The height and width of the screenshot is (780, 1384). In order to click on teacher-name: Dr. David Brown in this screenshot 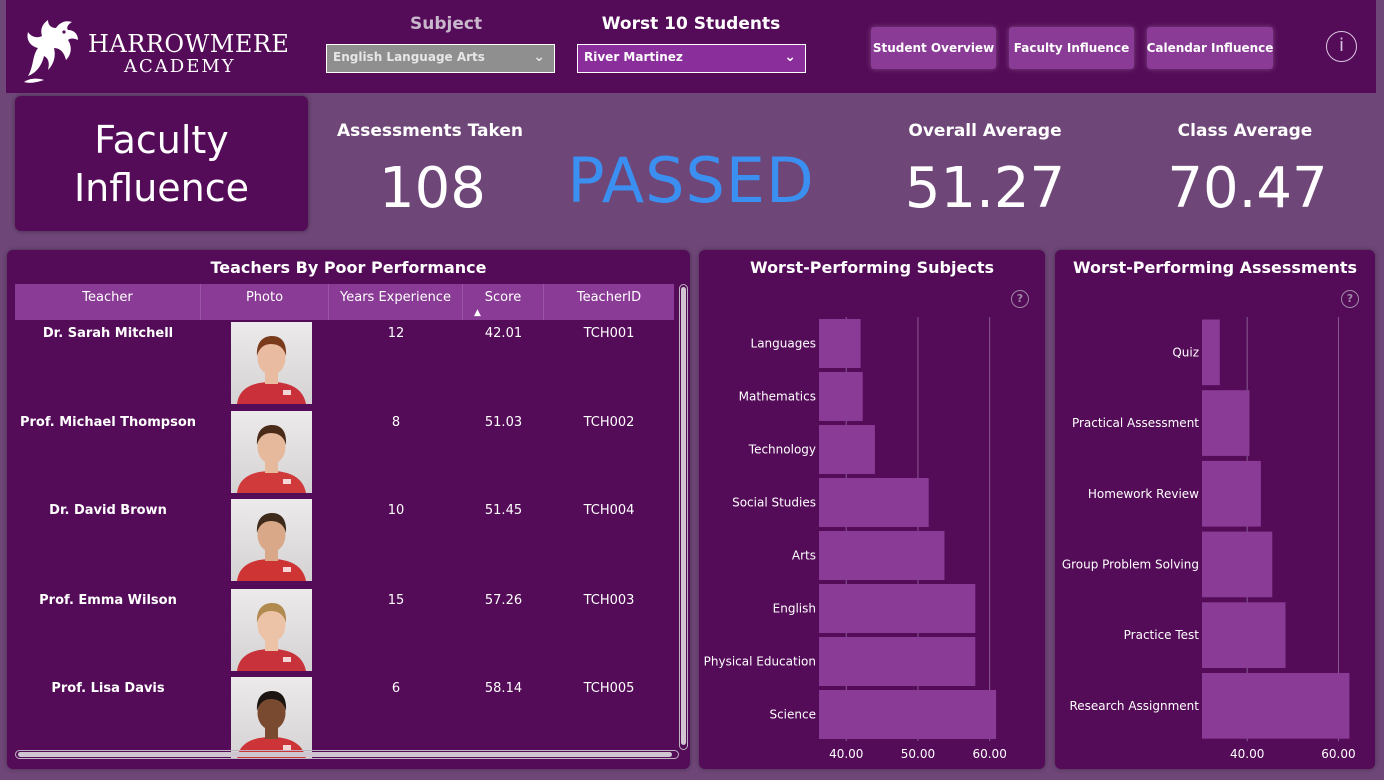, I will do `click(108, 510)`.